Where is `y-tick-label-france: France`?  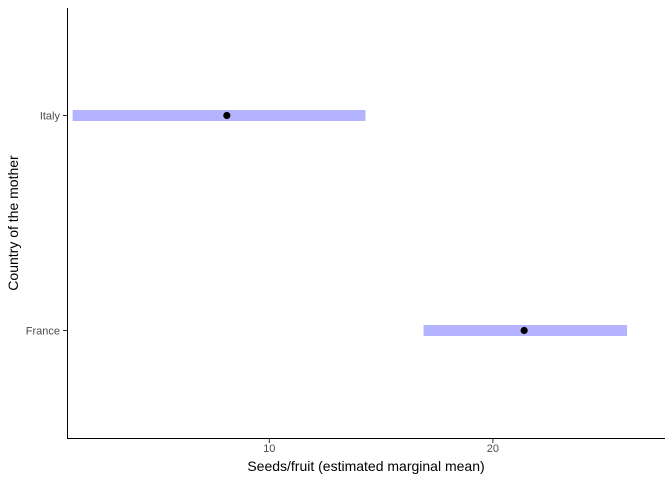 y-tick-label-france: France is located at coordinates (43, 332).